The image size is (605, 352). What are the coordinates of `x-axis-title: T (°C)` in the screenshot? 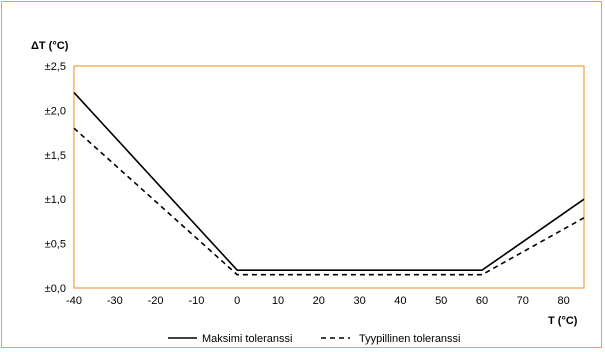 It's located at (563, 321).